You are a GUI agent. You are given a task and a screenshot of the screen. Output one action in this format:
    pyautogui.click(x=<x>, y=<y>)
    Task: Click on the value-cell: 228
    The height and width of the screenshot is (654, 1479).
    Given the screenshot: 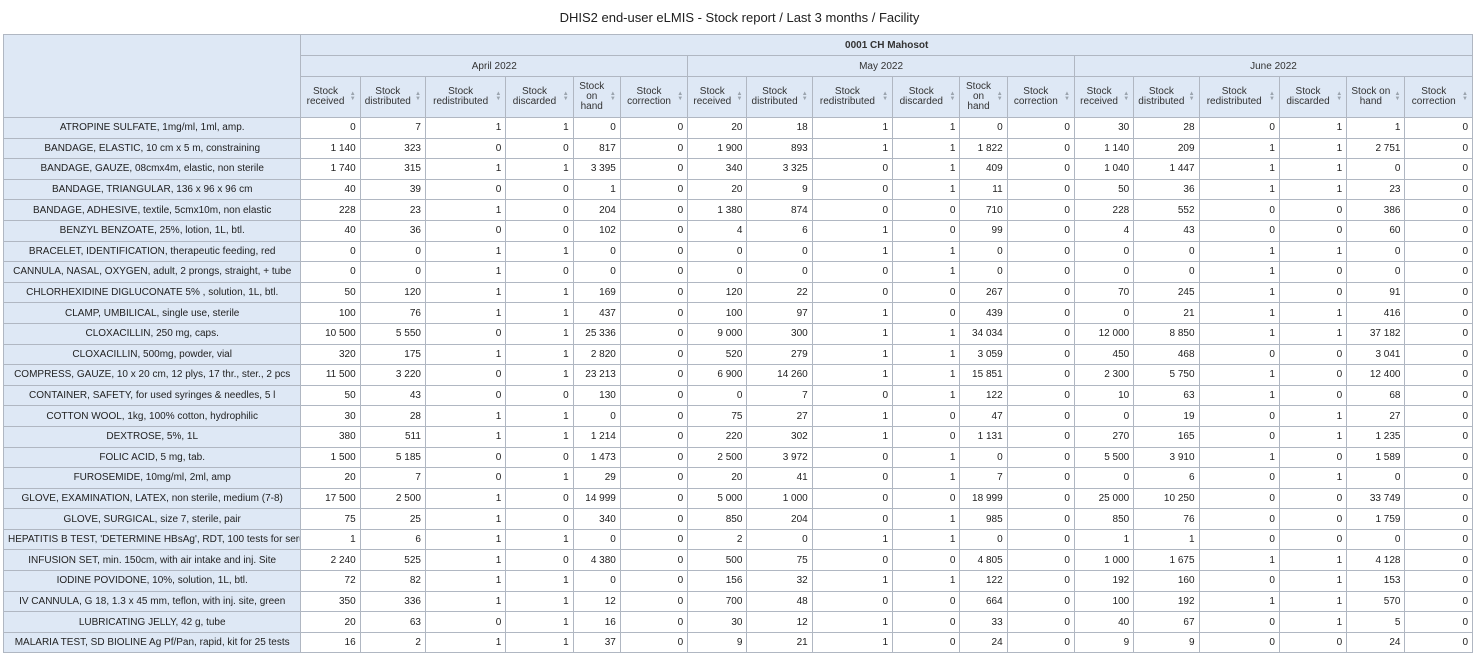 What is the action you would take?
    pyautogui.click(x=1104, y=210)
    